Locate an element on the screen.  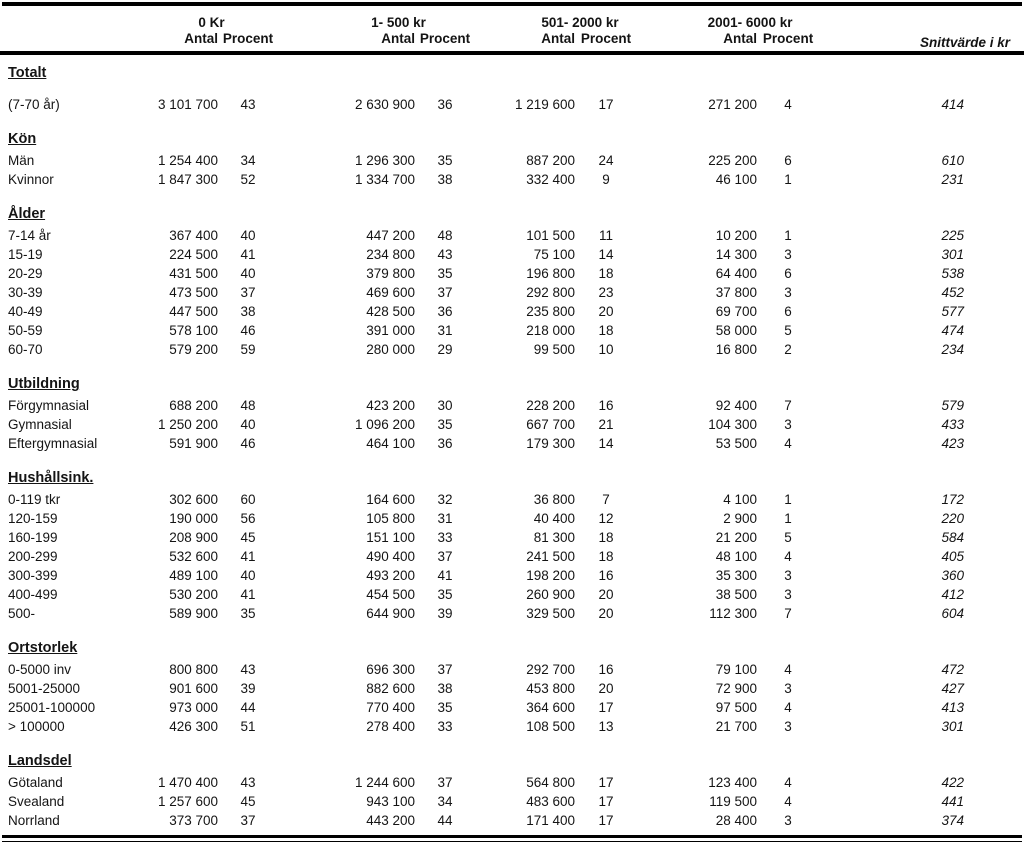
bottom-rule-thick is located at coordinates (512, 836).